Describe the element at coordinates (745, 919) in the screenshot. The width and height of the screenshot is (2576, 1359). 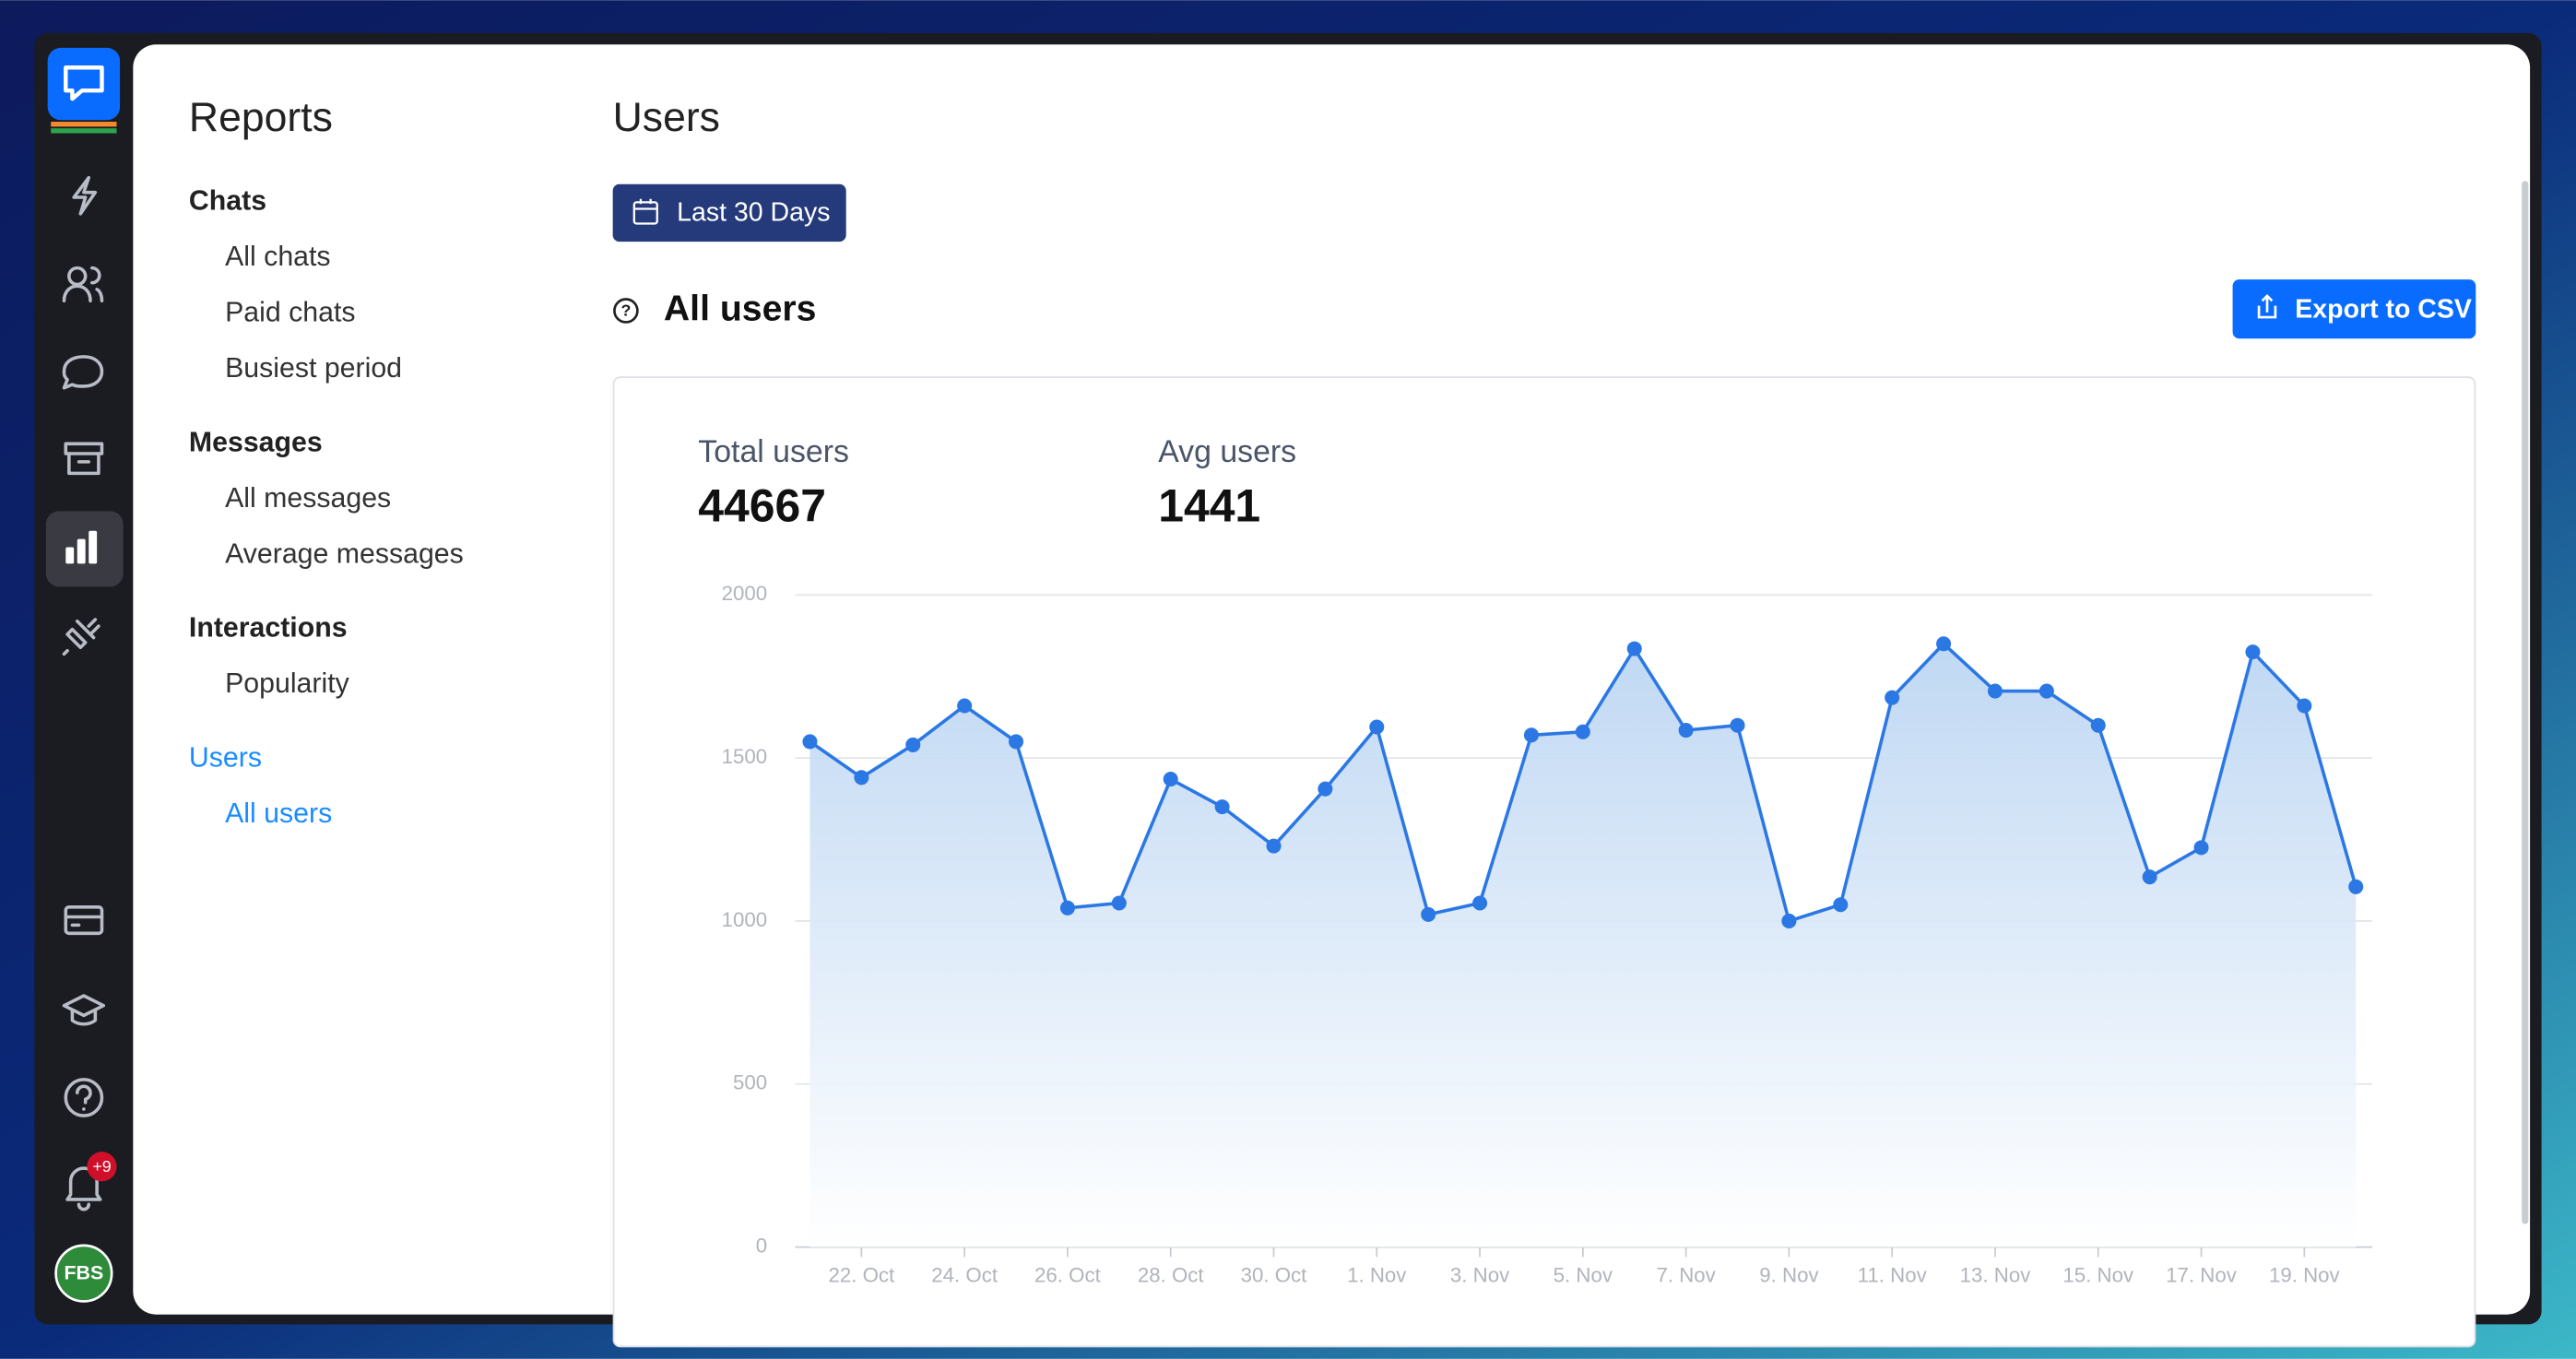
I see `y-tick-label: 1000` at that location.